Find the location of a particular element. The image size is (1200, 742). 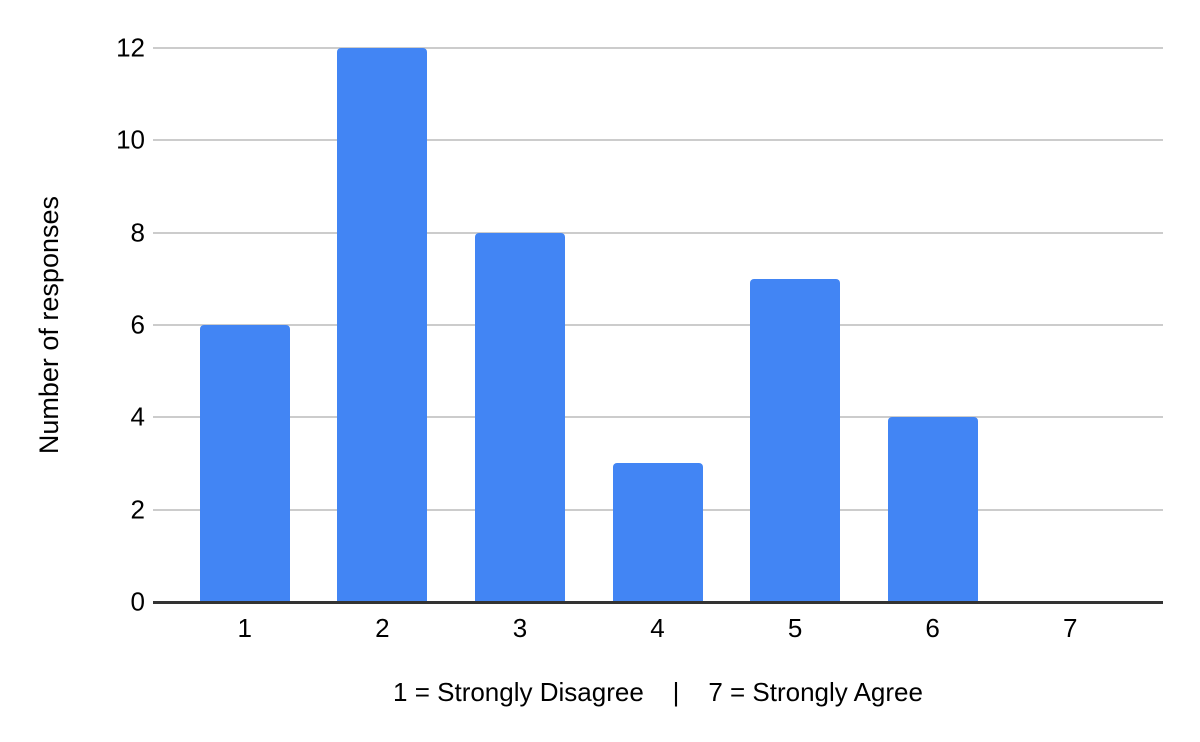

x-tick-label-5: 5 is located at coordinates (795, 628).